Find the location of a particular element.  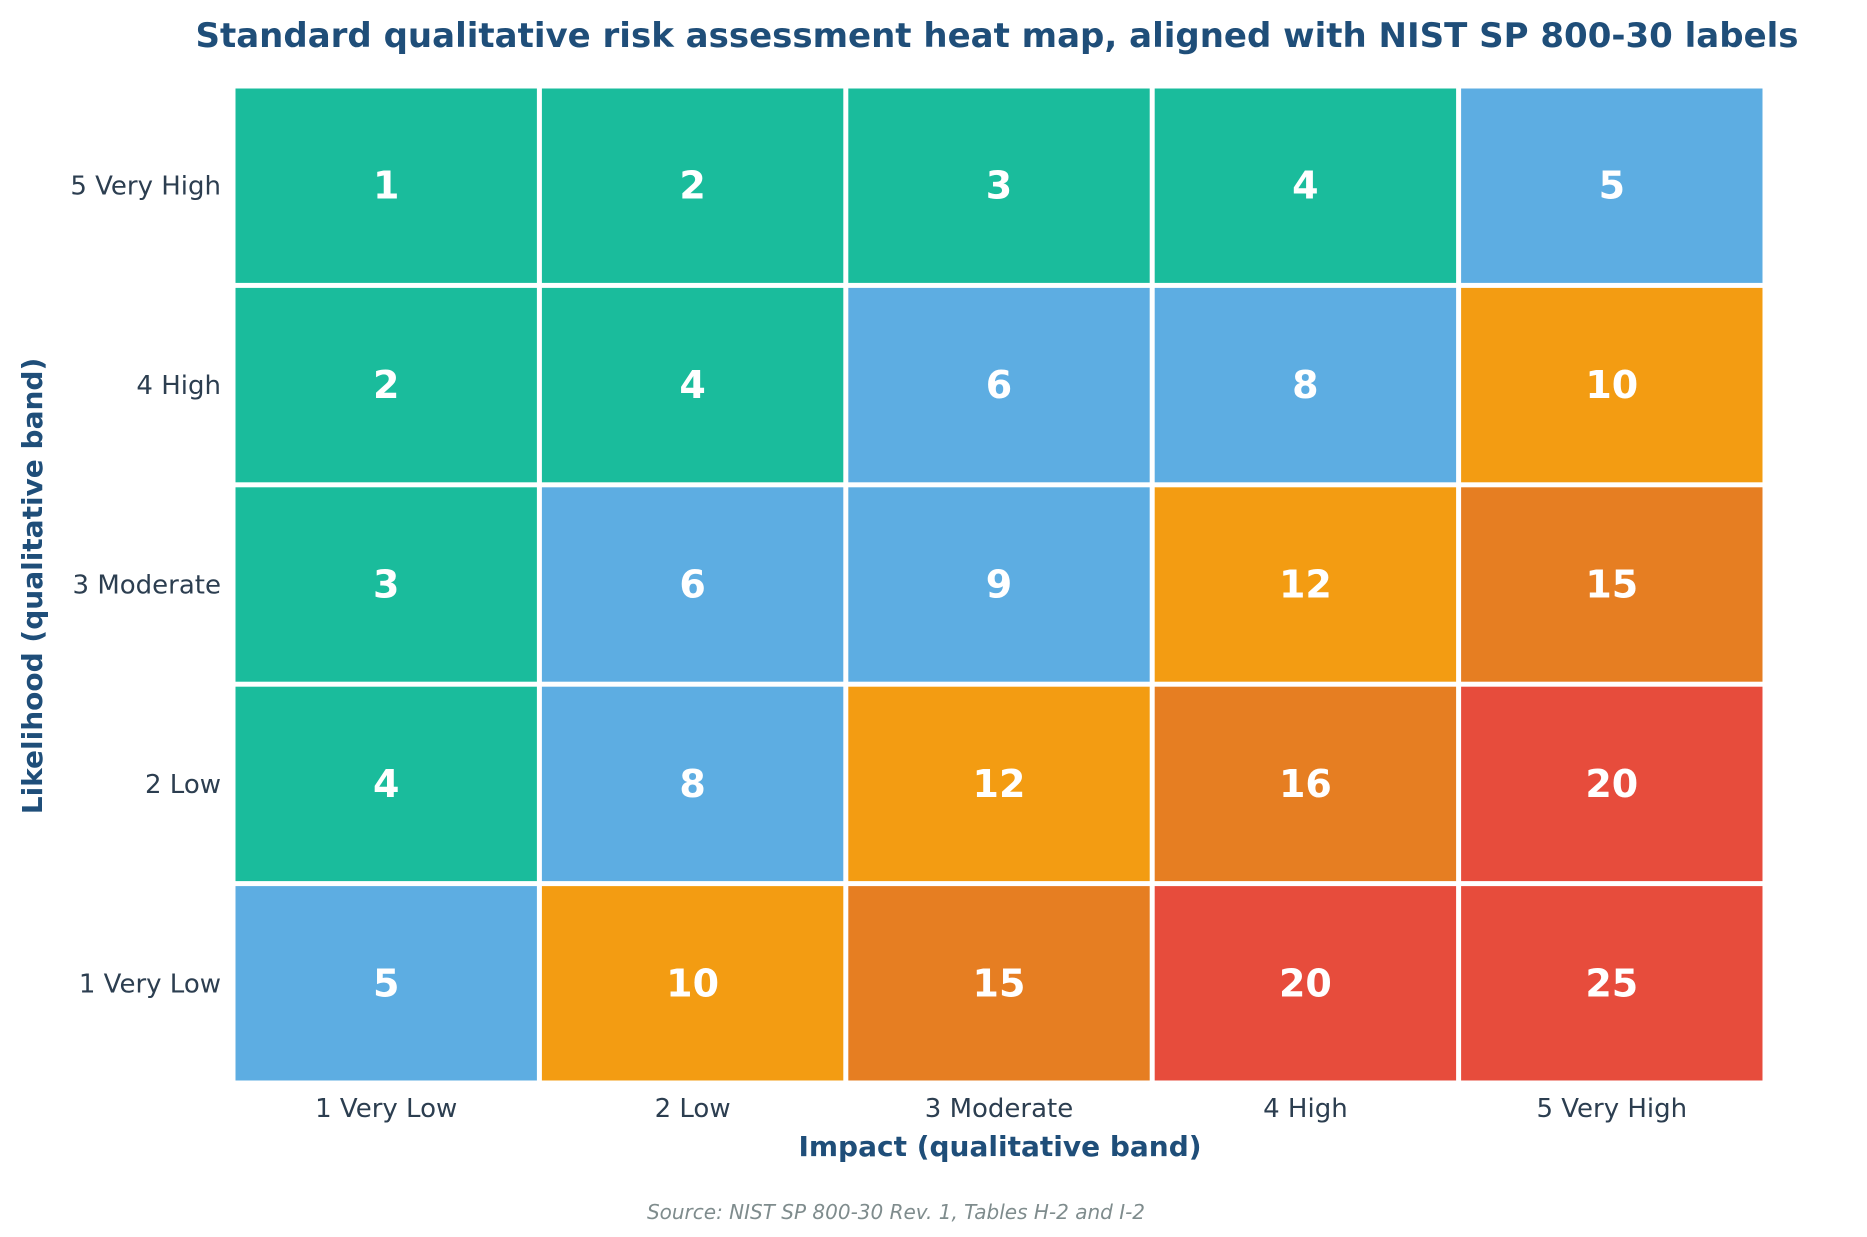

heatmap-cell-r2-c4 is located at coordinates (1305, 385).